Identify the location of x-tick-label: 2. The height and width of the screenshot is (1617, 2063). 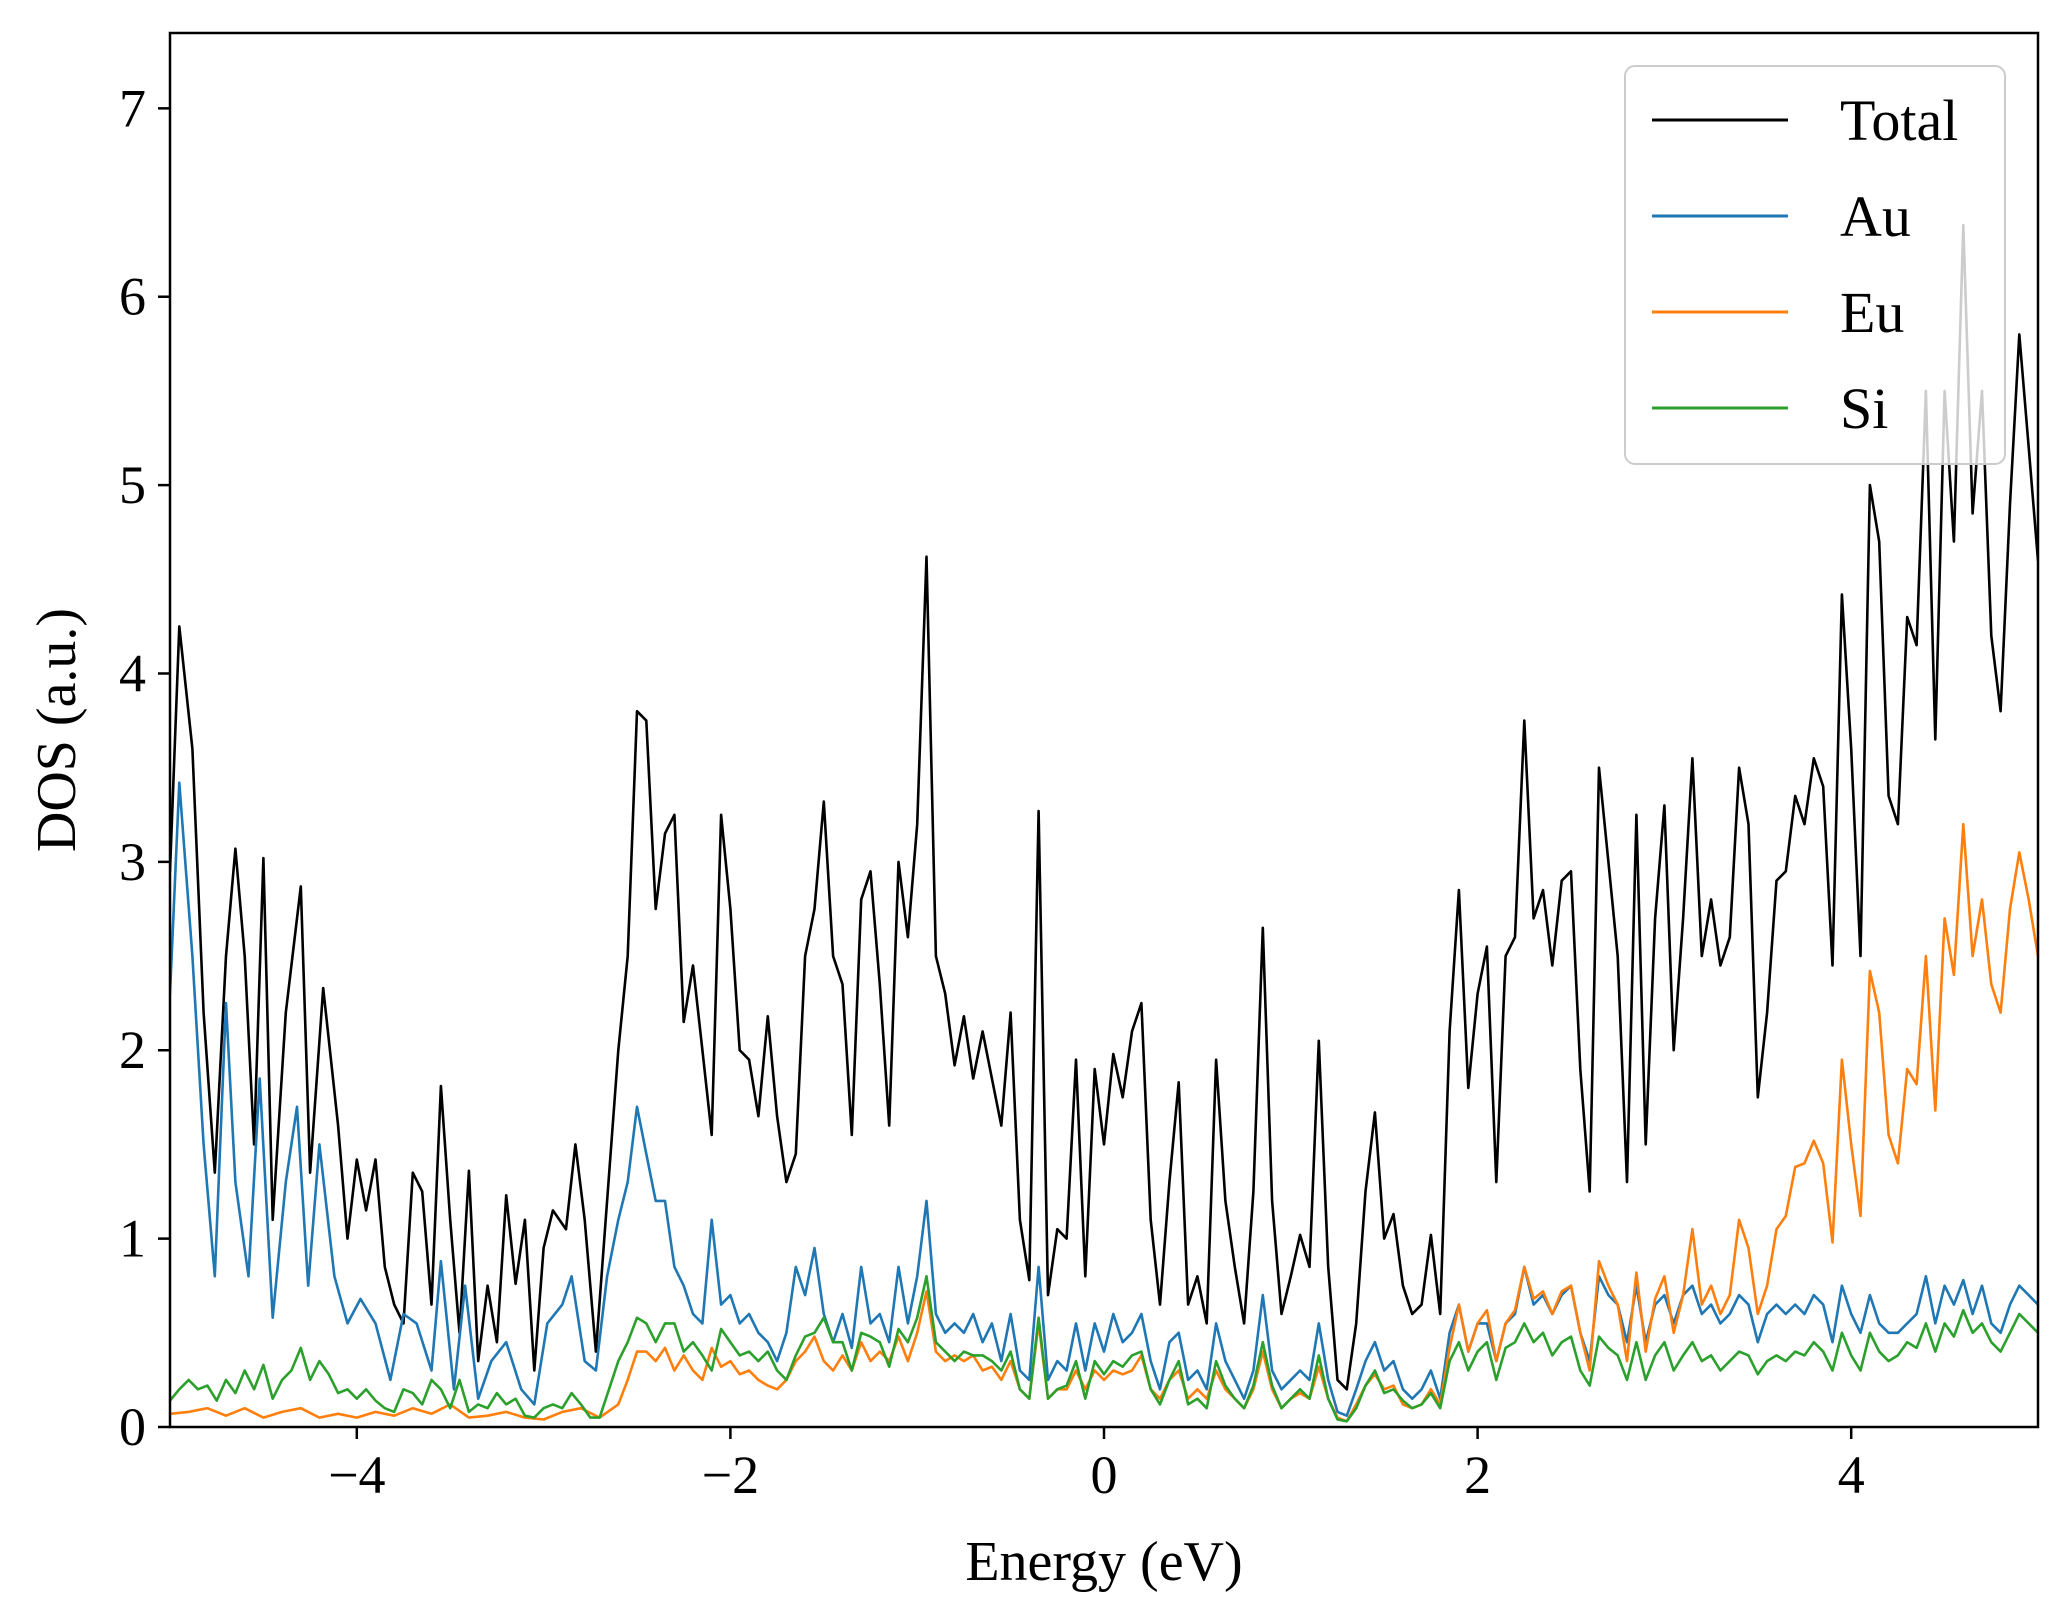
(1477, 1475).